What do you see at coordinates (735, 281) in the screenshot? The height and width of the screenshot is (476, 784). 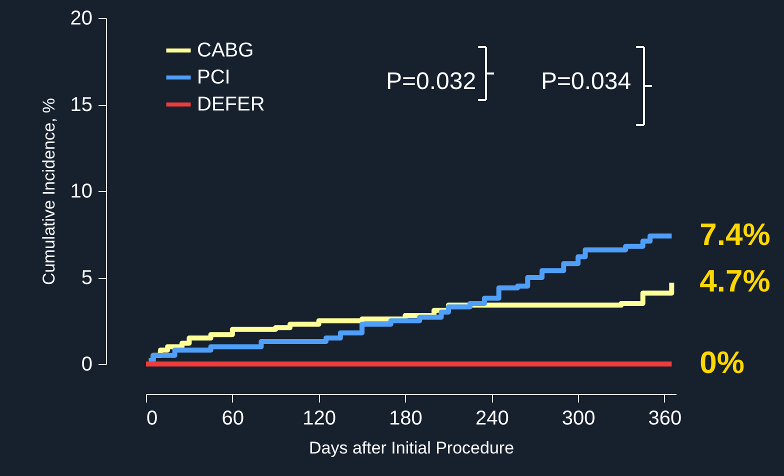 I see `data-label: 4.7%` at bounding box center [735, 281].